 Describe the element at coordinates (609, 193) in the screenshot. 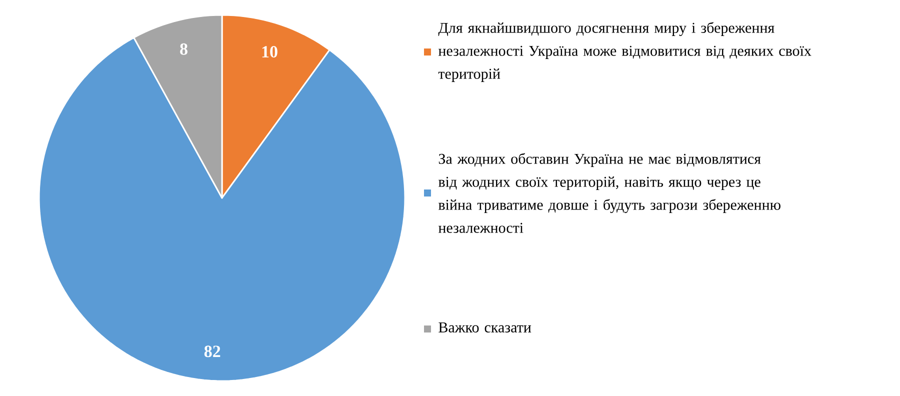

I see `legend-label: За жодних обставин Україна не має відмовлятися від жодних своїх територій, навіть якщо через це війна триватиме довше і будуть загрози збереженню незалежності` at that location.